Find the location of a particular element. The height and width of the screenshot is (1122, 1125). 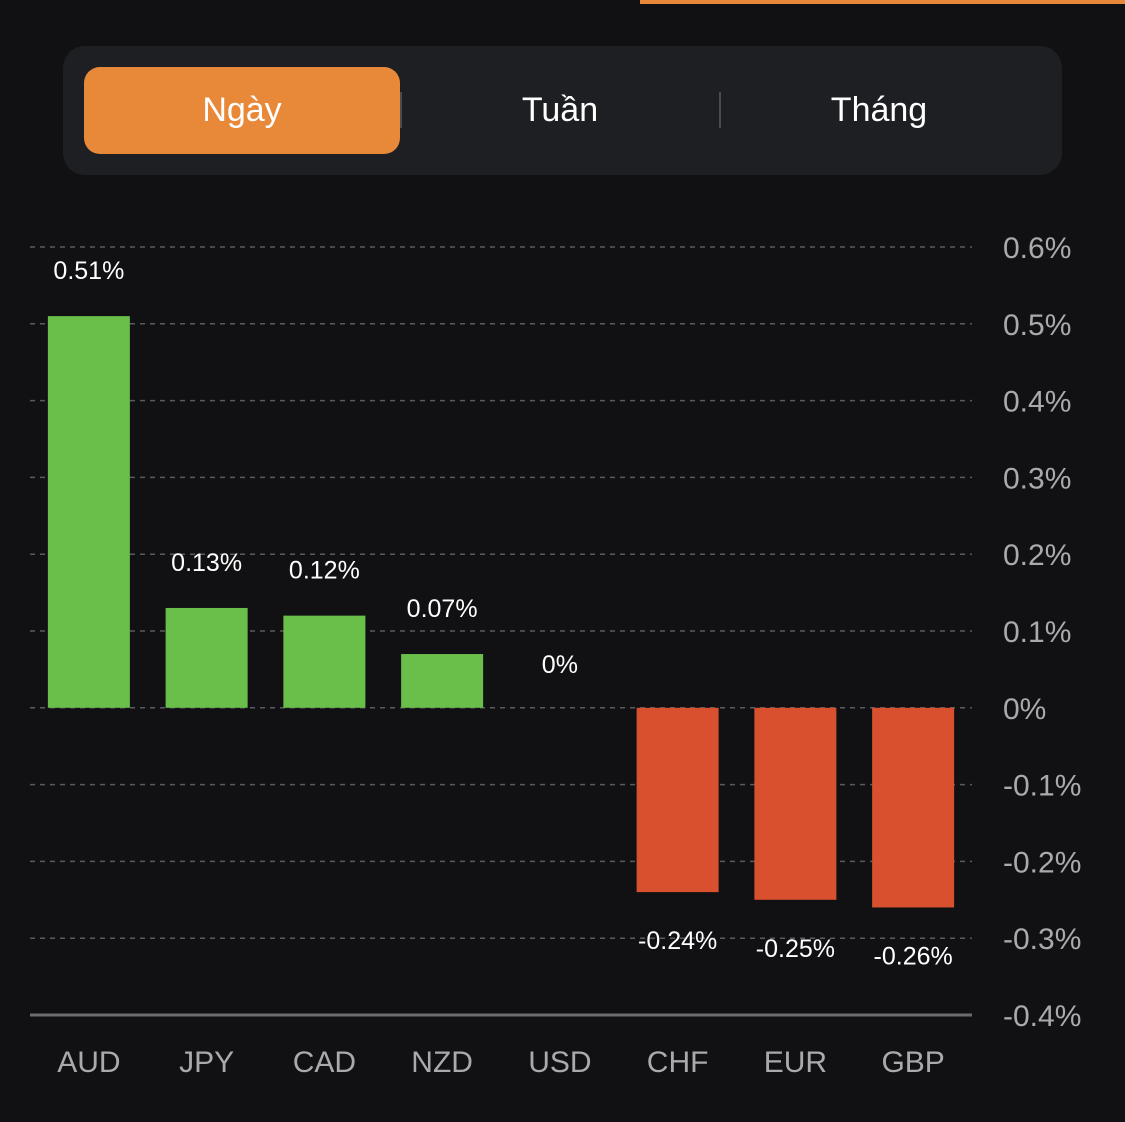

tab-month: Tháng is located at coordinates (879, 110).